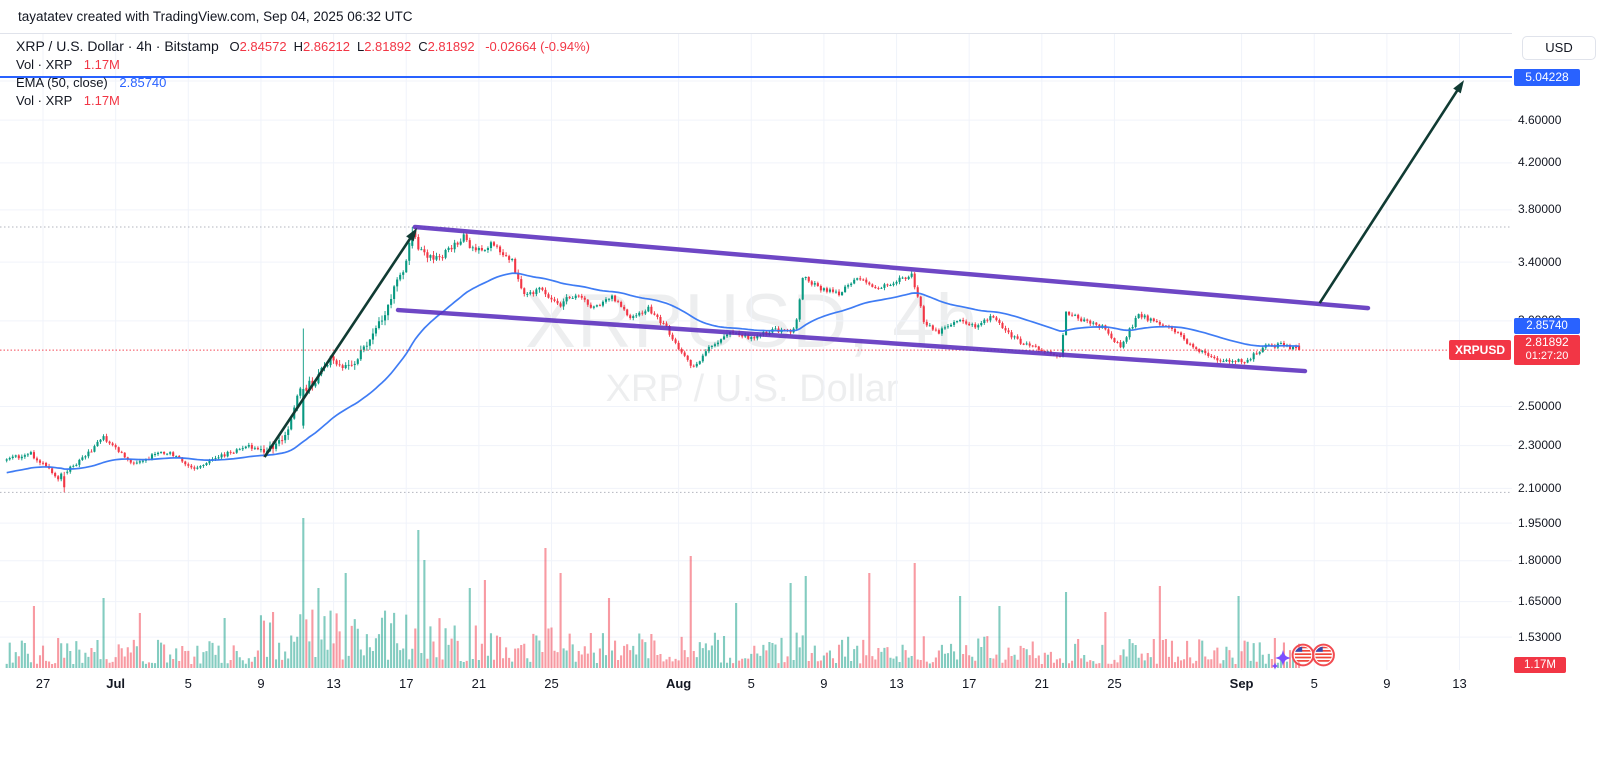 The height and width of the screenshot is (779, 1600). I want to click on price-axis-label: 1.80000, so click(1540, 560).